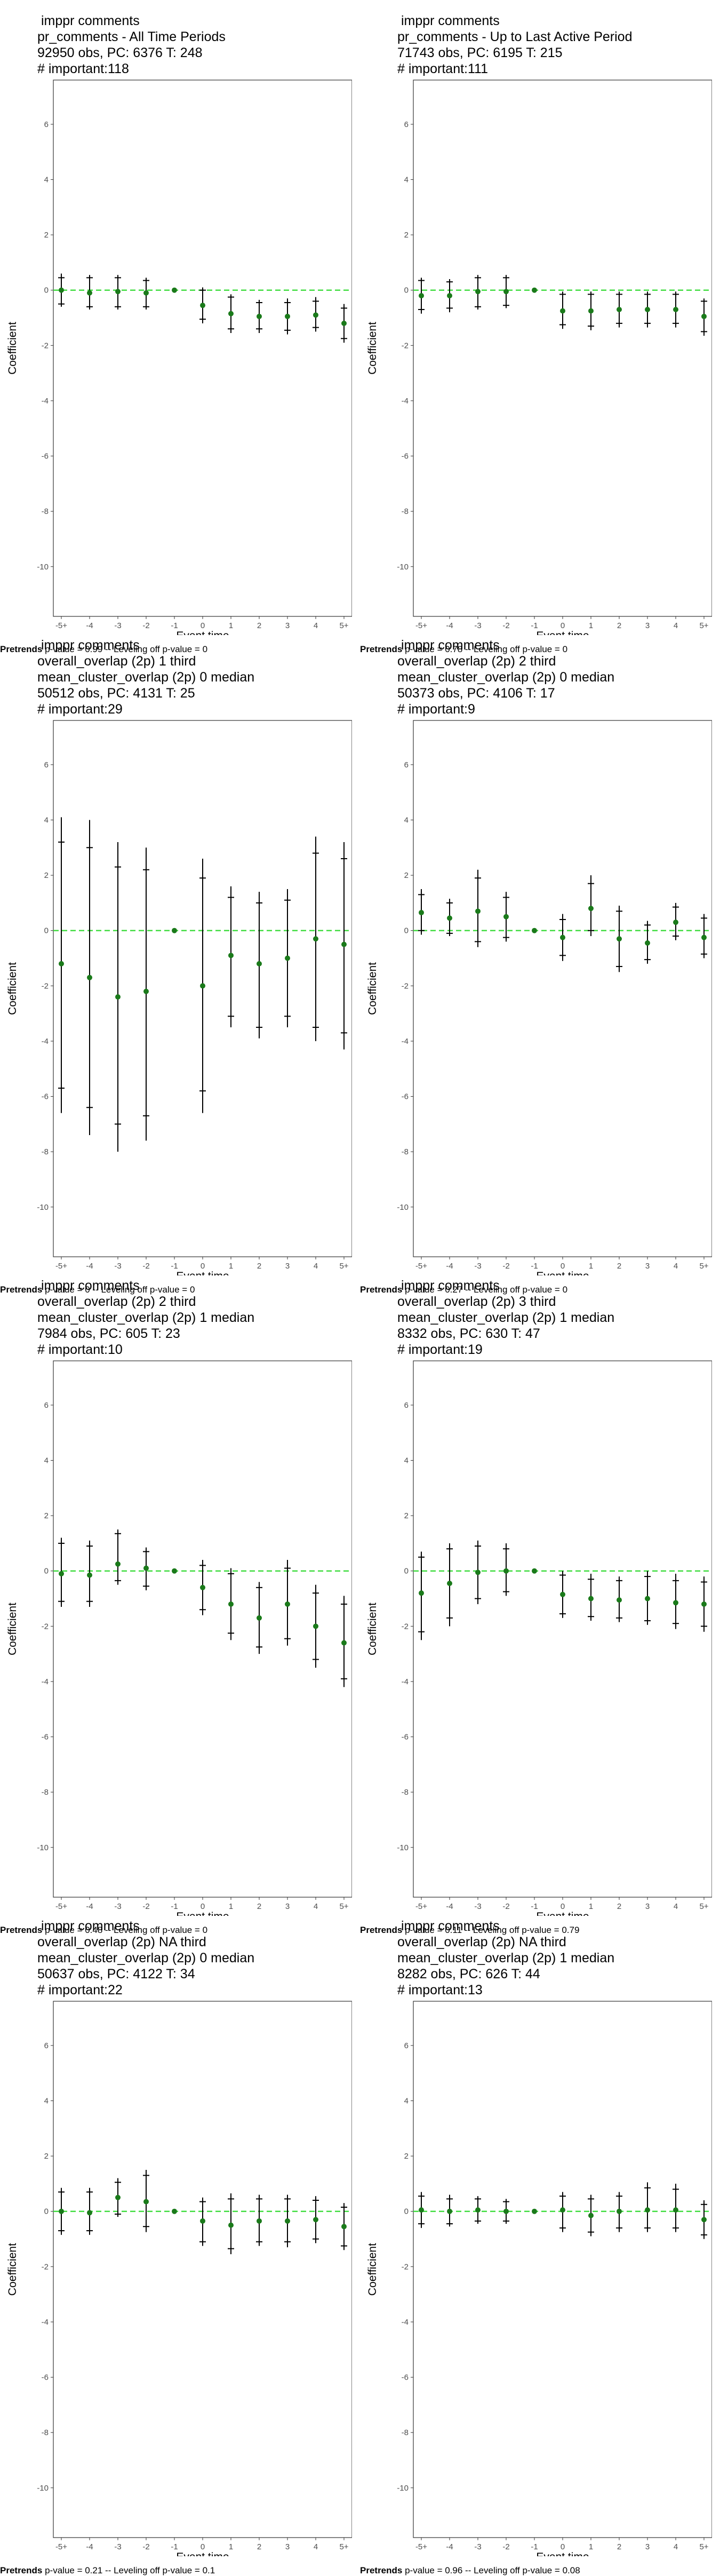 Image resolution: width=720 pixels, height=2576 pixels. Describe the element at coordinates (405, 345) in the screenshot. I see `y-tick-label: -2` at that location.